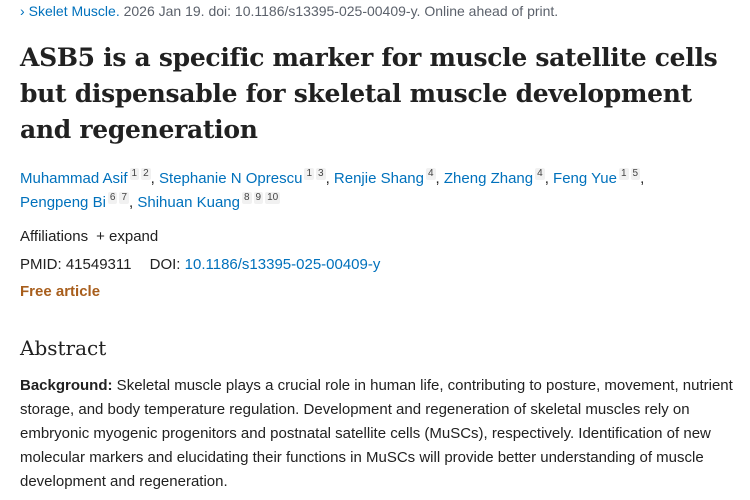 This screenshot has width=750, height=500. Describe the element at coordinates (98, 264) in the screenshot. I see `pmid-value: 41549311` at that location.